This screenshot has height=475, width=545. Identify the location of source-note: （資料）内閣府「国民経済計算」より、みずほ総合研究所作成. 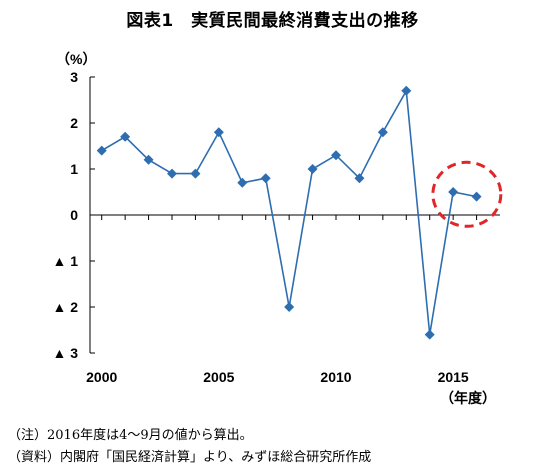
(190, 457).